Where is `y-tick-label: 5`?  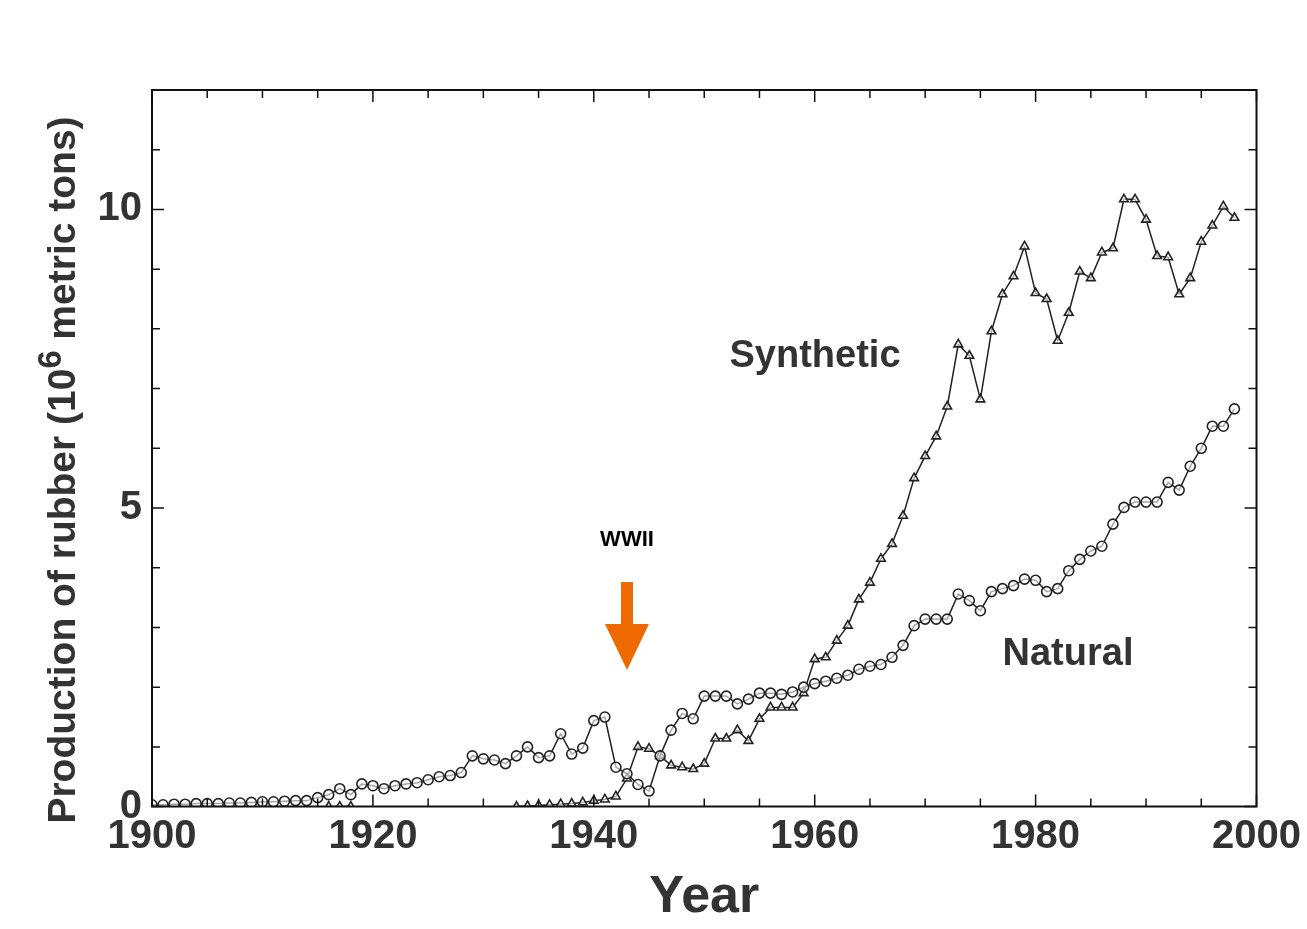 y-tick-label: 5 is located at coordinates (130, 505).